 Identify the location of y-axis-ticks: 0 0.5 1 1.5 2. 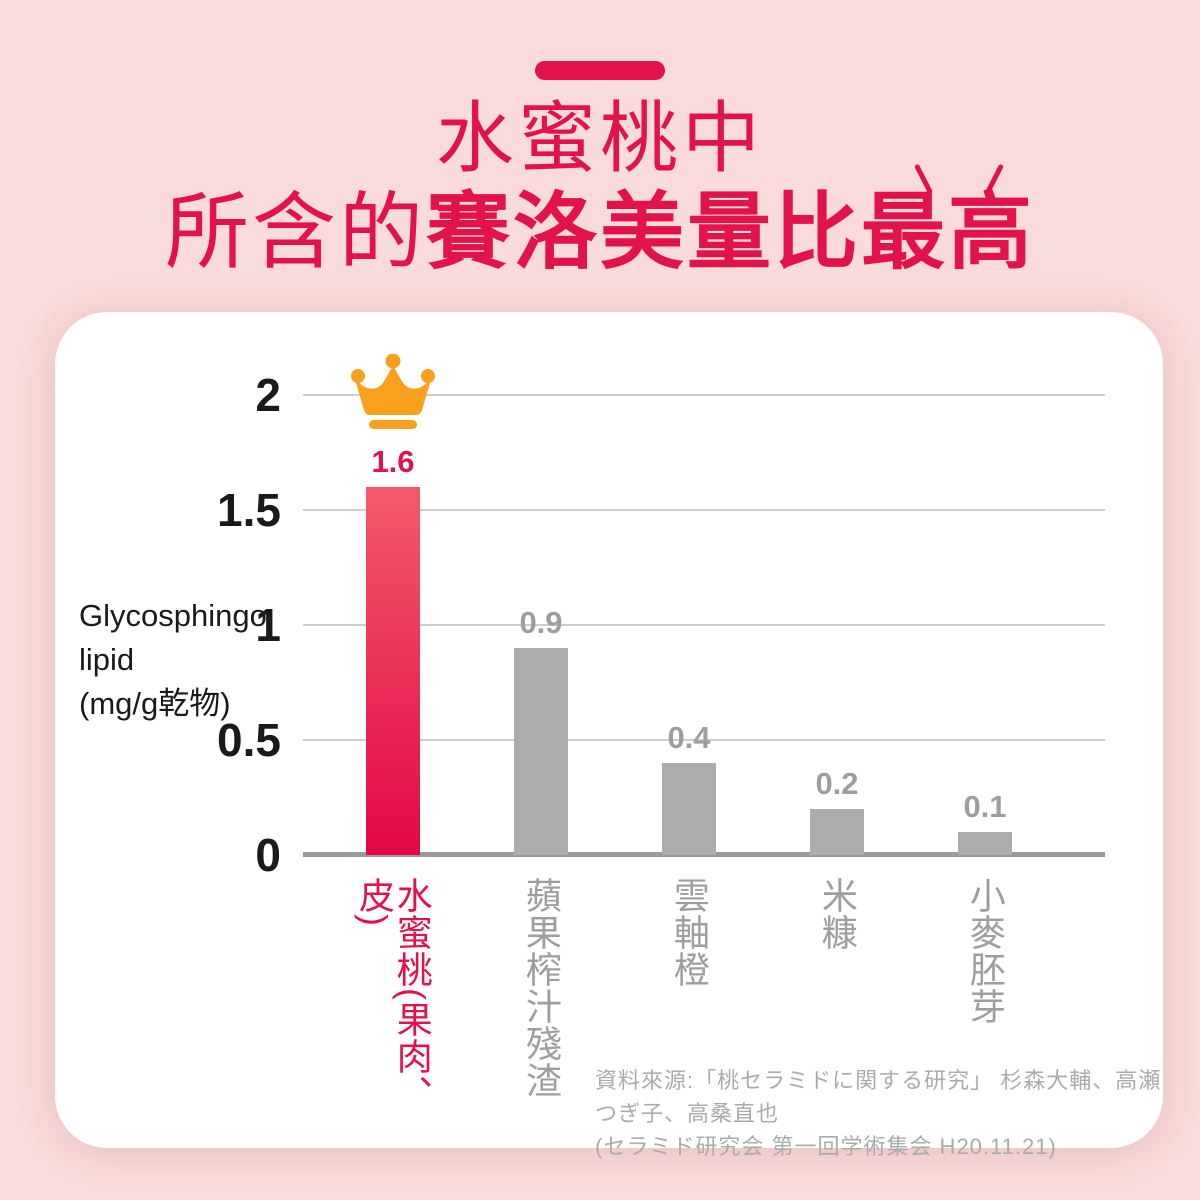
(168, 625).